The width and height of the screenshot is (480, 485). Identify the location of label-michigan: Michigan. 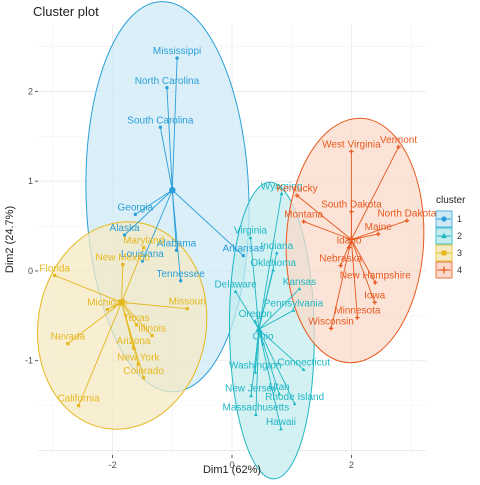
(107, 303).